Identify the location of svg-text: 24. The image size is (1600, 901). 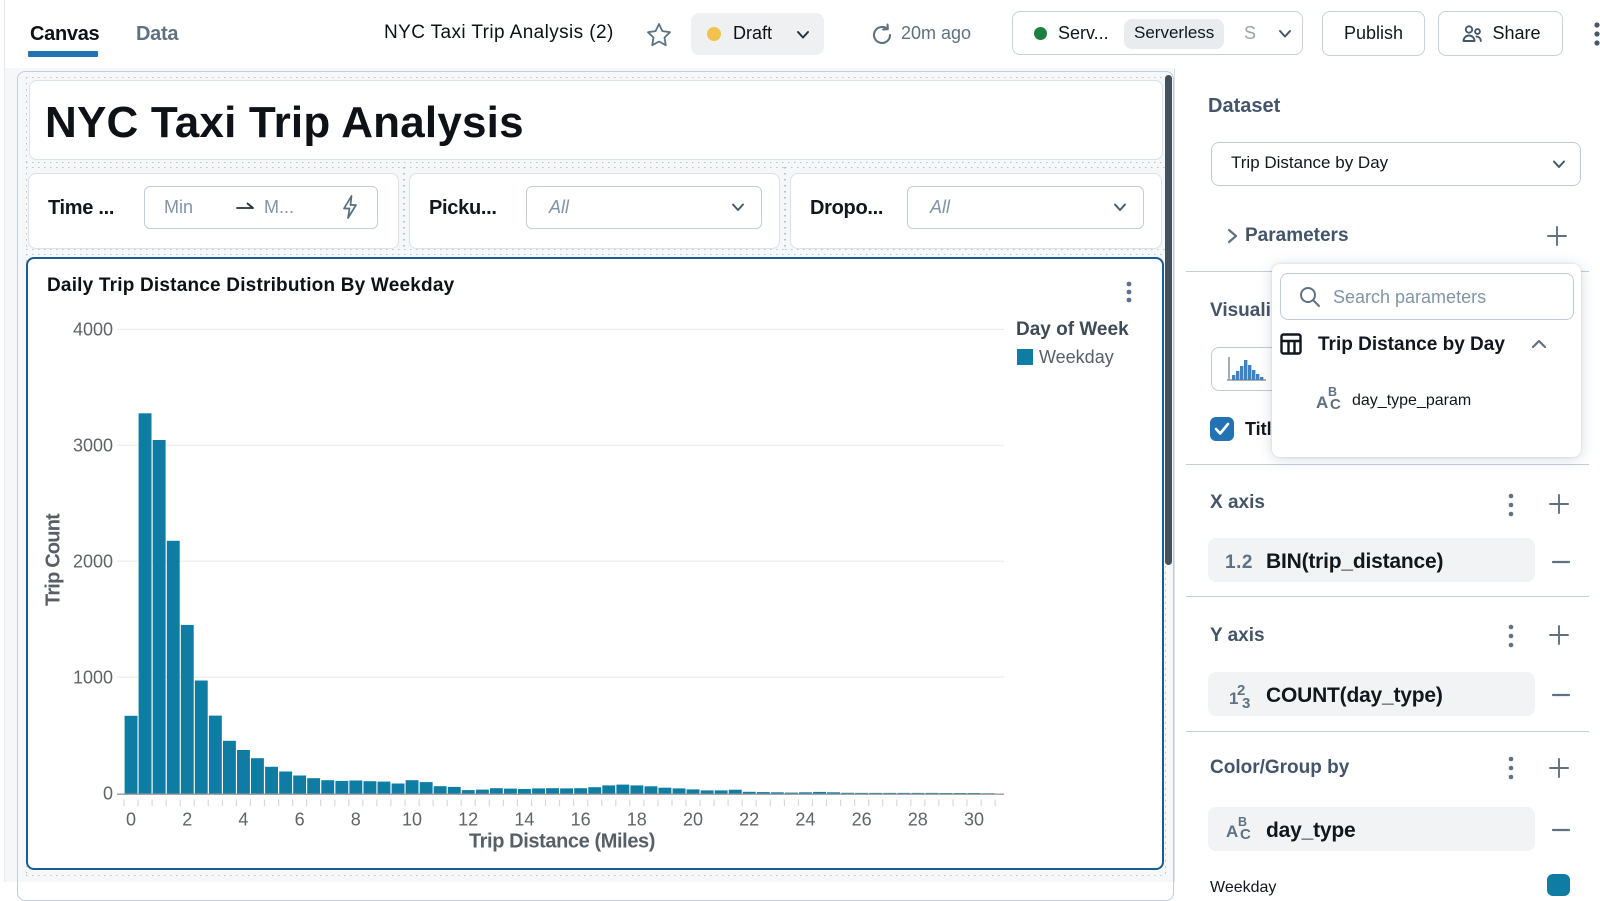
(805, 820).